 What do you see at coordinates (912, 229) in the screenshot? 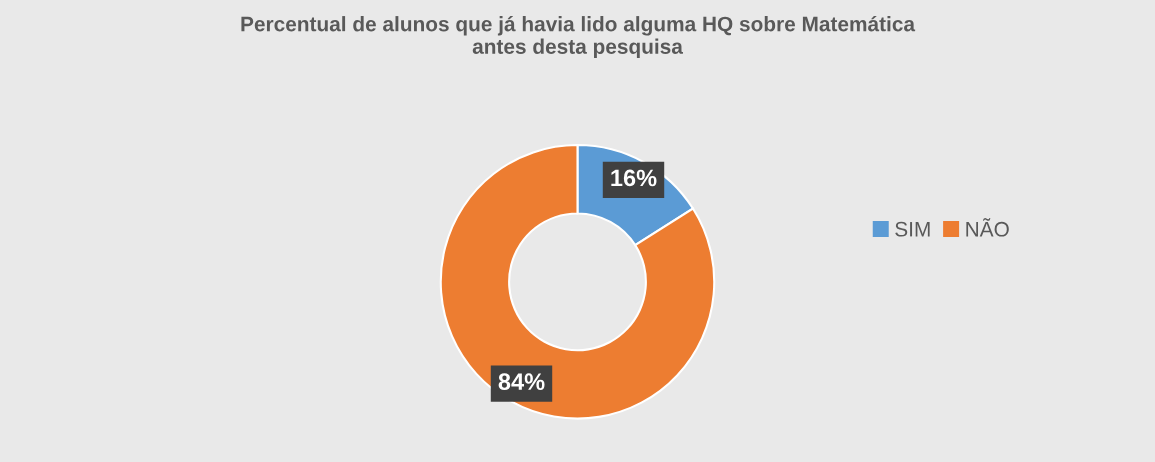
I see `legend-label: SIM` at bounding box center [912, 229].